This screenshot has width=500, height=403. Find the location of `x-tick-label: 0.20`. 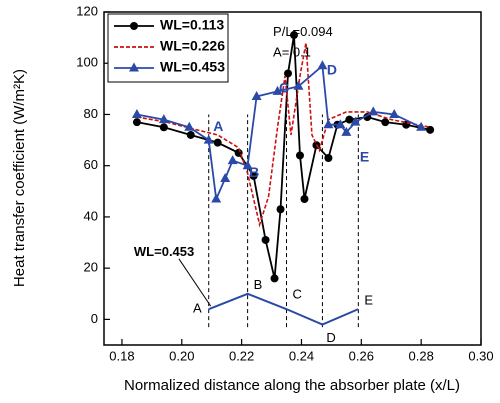

x-tick-label: 0.20 is located at coordinates (181, 355).